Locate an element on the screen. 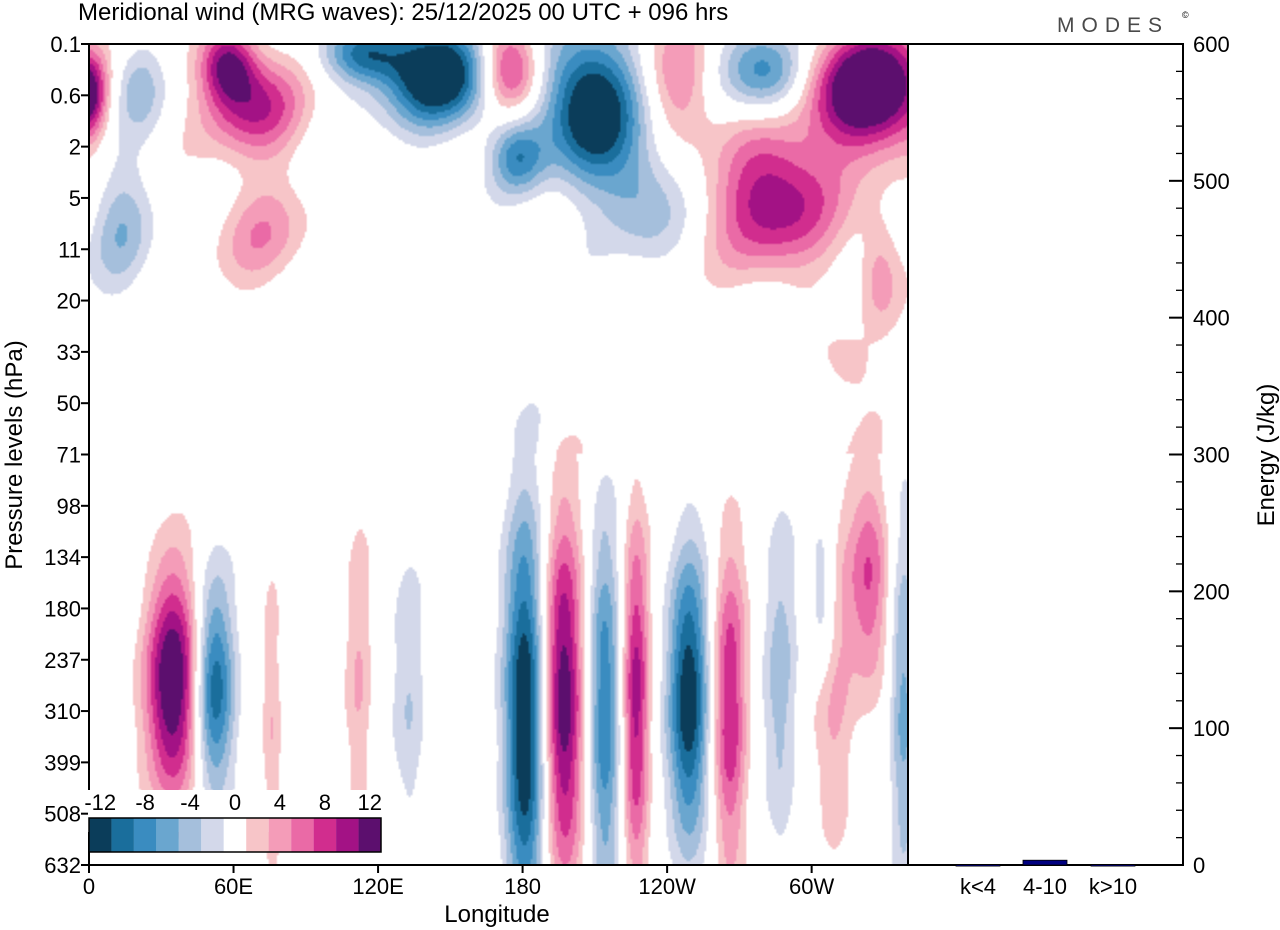 The height and width of the screenshot is (930, 1280). pressure-tick-label: 5 is located at coordinates (75, 198).